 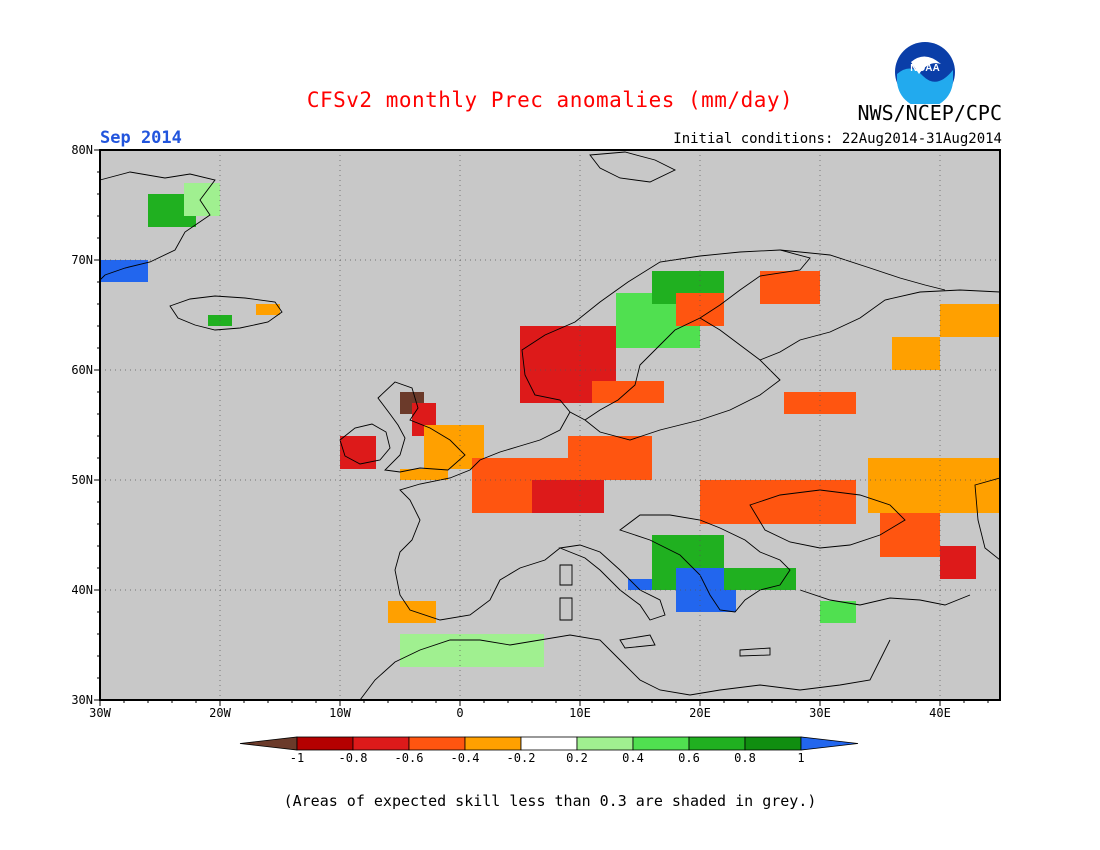 I want to click on lon-label: 10E, so click(x=580, y=713).